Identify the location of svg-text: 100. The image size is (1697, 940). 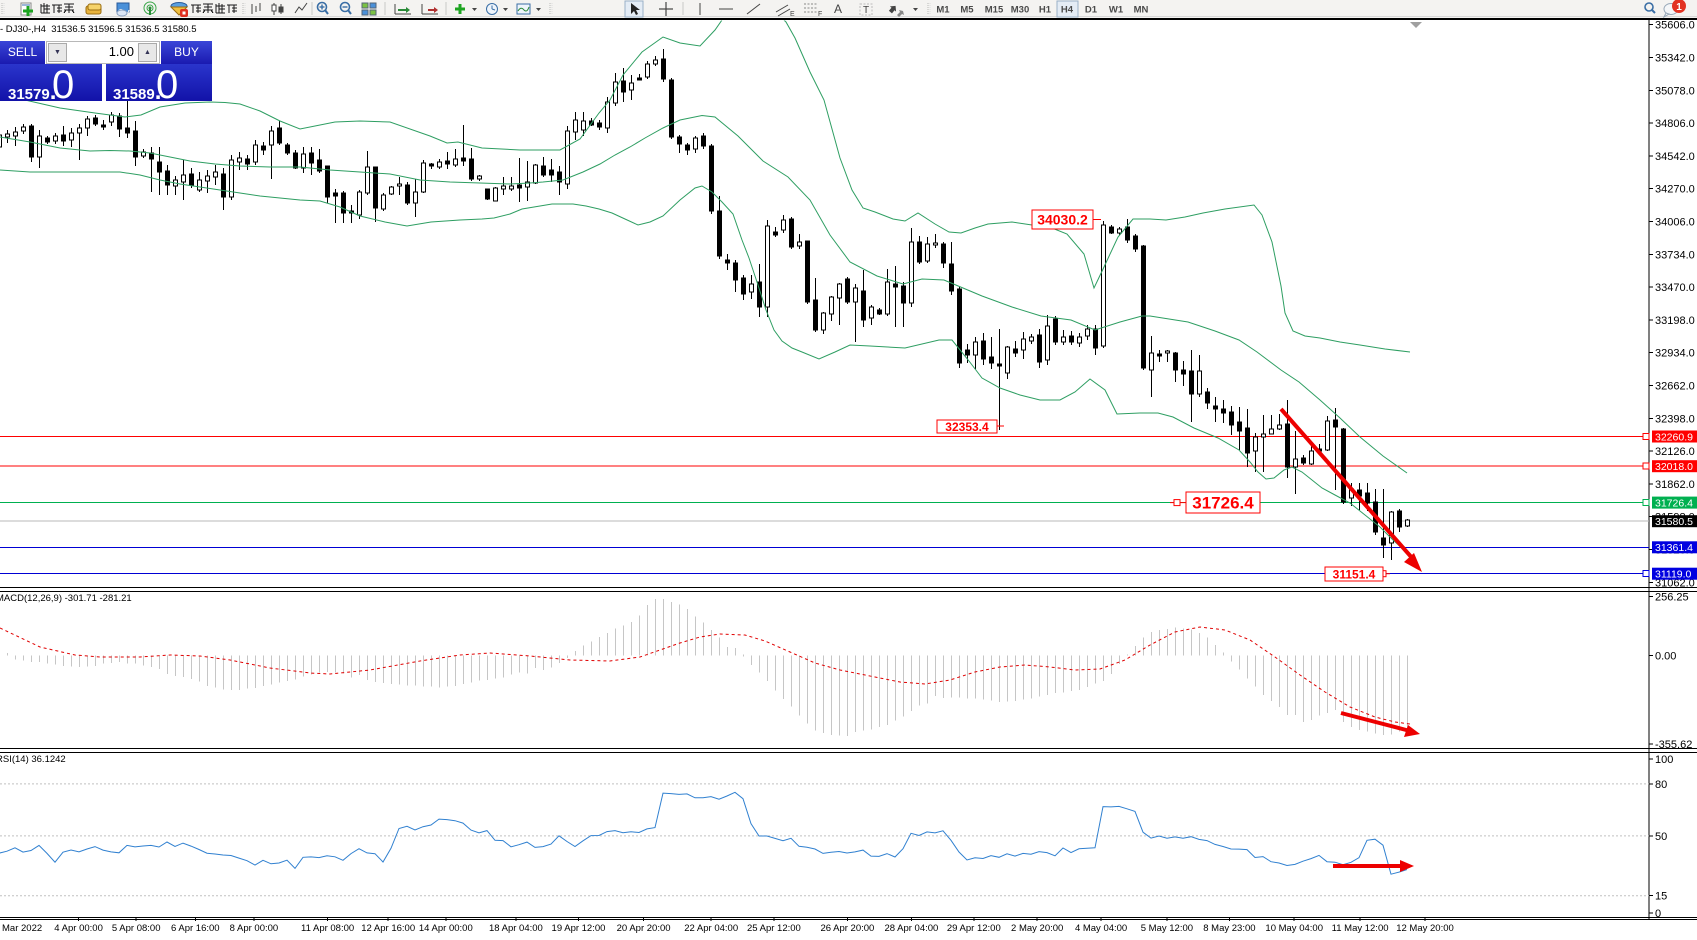
(1664, 760).